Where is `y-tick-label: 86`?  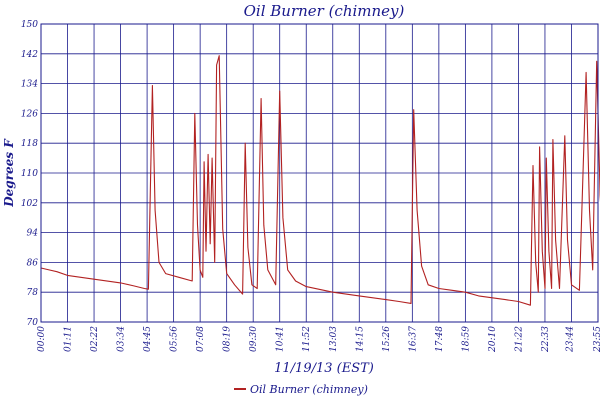 y-tick-label: 86 is located at coordinates (33, 263).